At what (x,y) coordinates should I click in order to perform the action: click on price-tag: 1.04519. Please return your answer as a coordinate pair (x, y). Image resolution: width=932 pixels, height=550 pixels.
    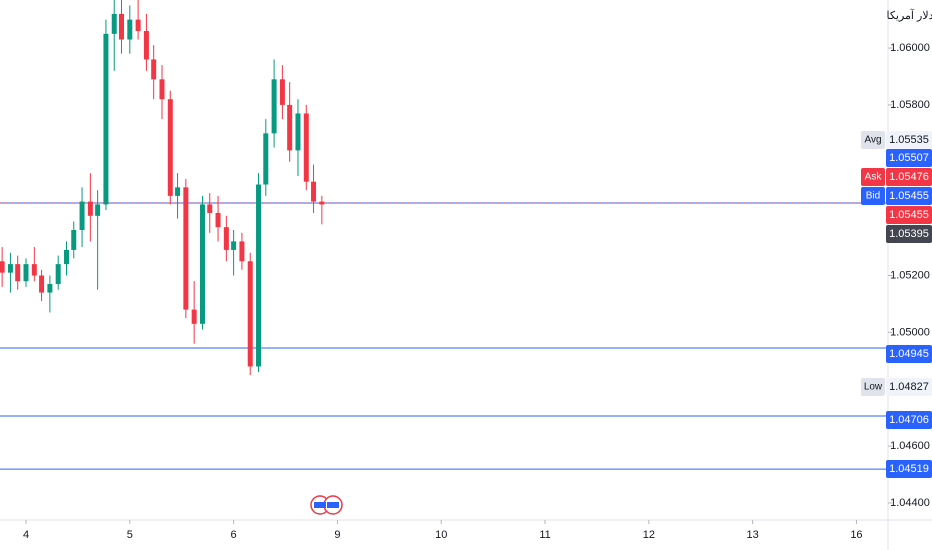
    Looking at the image, I should click on (909, 469).